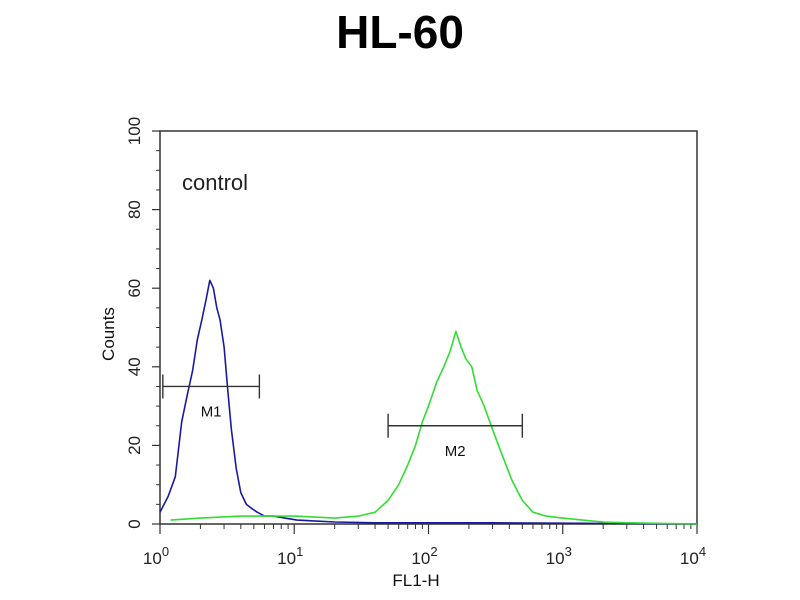  What do you see at coordinates (165, 551) in the screenshot?
I see `x-tick-exponent: 0` at bounding box center [165, 551].